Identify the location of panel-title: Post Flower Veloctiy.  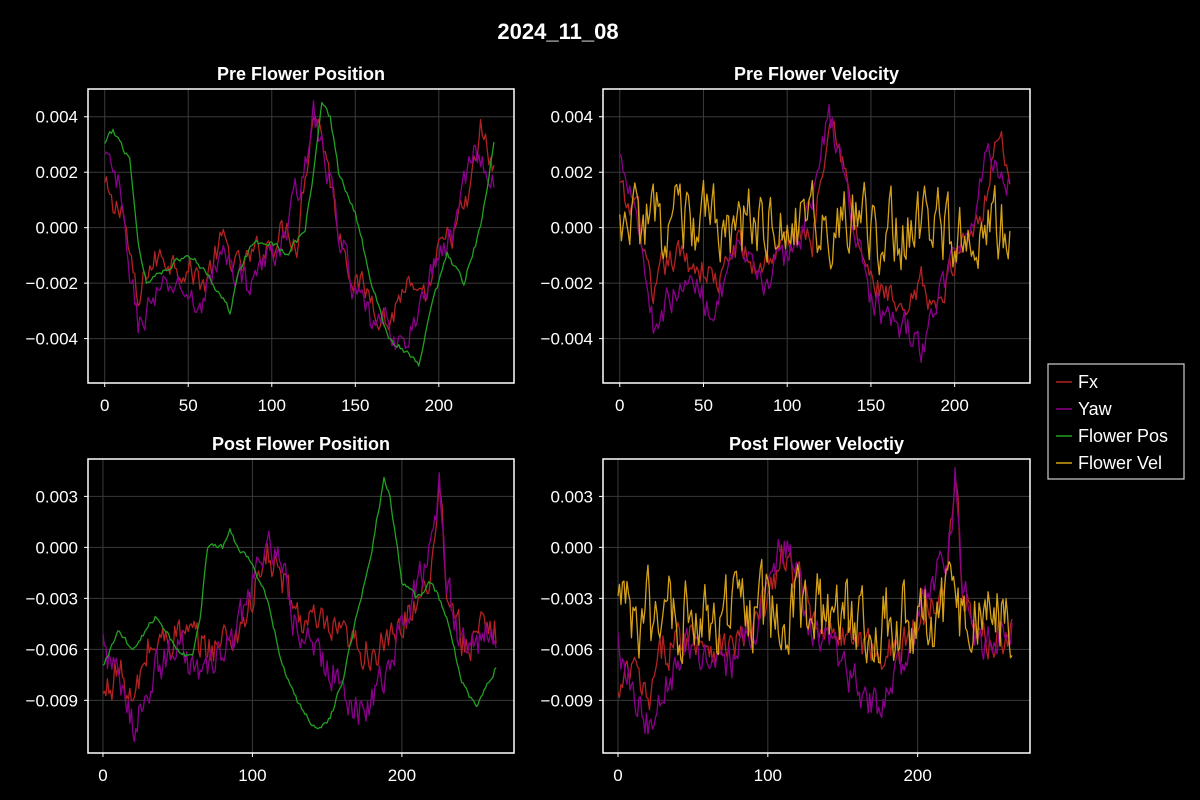
(816, 444).